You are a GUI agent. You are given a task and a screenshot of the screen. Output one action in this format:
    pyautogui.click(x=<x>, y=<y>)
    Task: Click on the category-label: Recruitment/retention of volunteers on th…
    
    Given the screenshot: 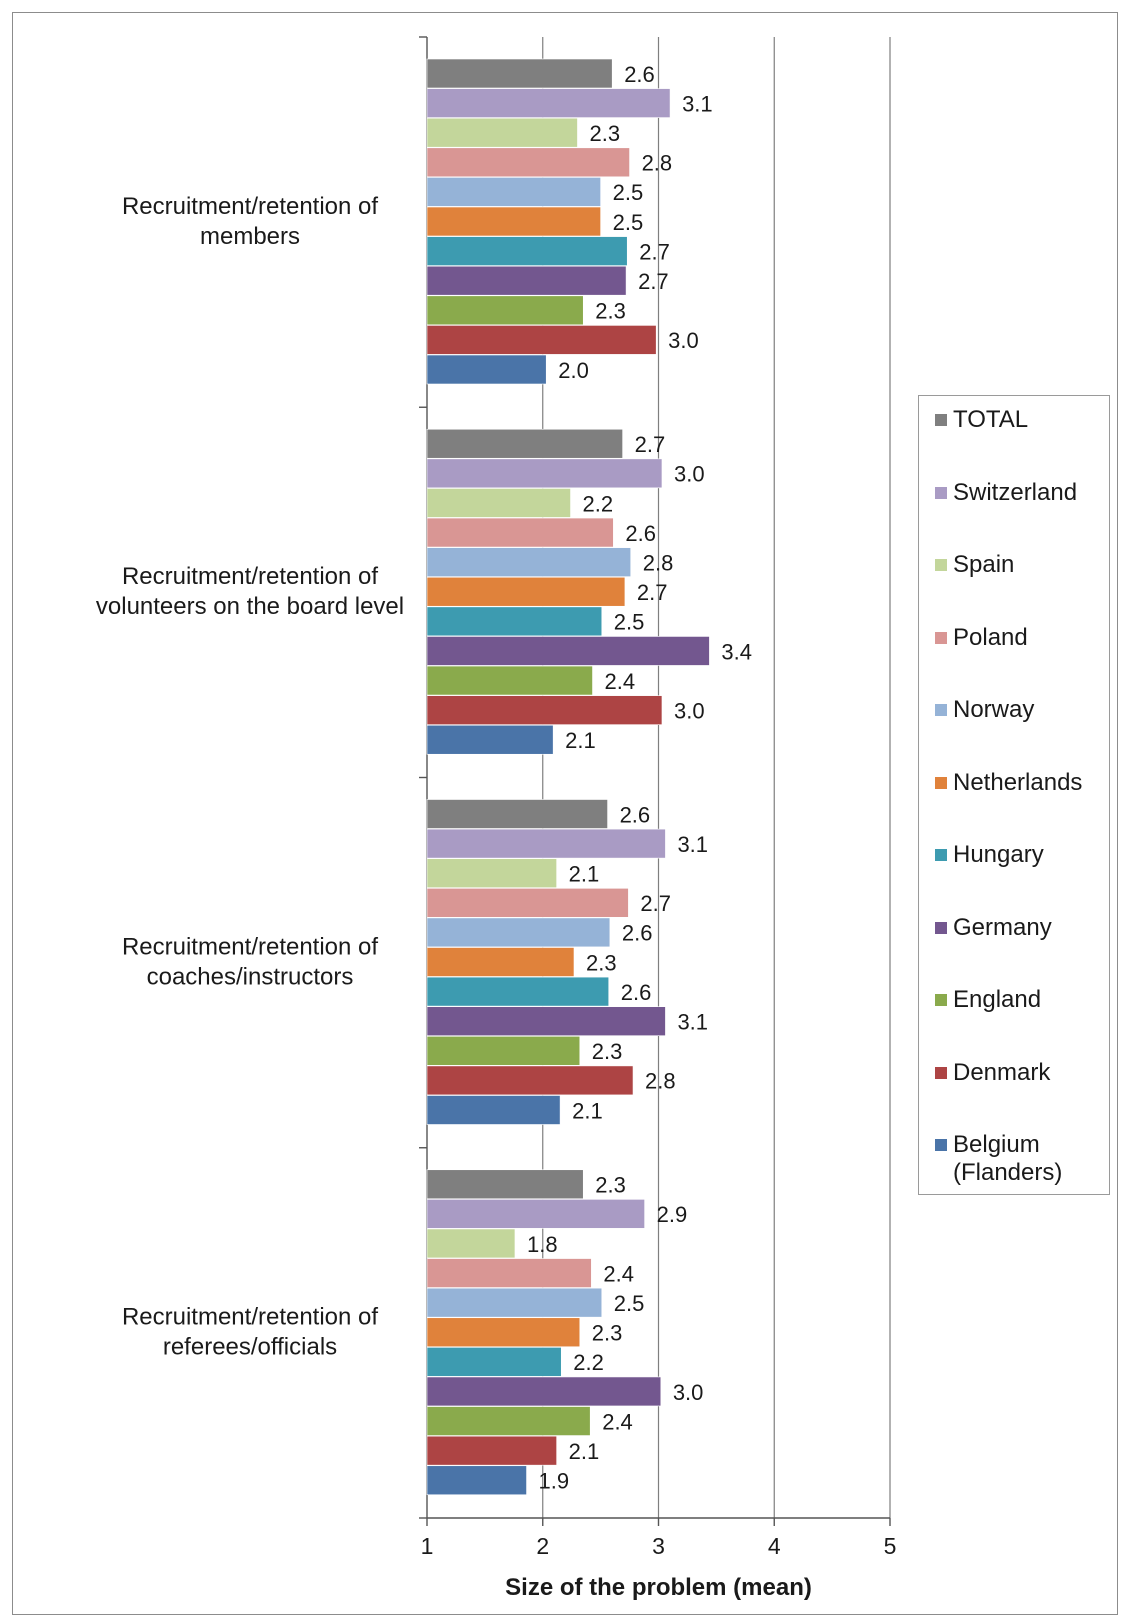 What is the action you would take?
    pyautogui.click(x=250, y=591)
    